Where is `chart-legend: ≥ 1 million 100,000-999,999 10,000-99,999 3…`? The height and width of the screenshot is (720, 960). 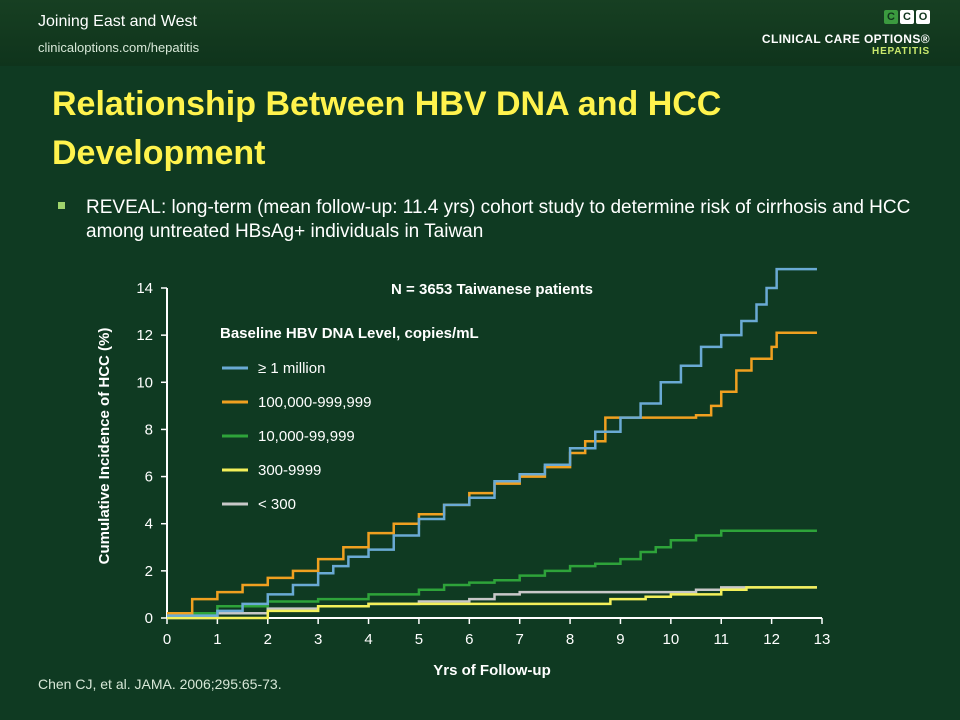
chart-legend: ≥ 1 million 100,000-999,999 10,000-99,999 3… is located at coordinates (296, 436).